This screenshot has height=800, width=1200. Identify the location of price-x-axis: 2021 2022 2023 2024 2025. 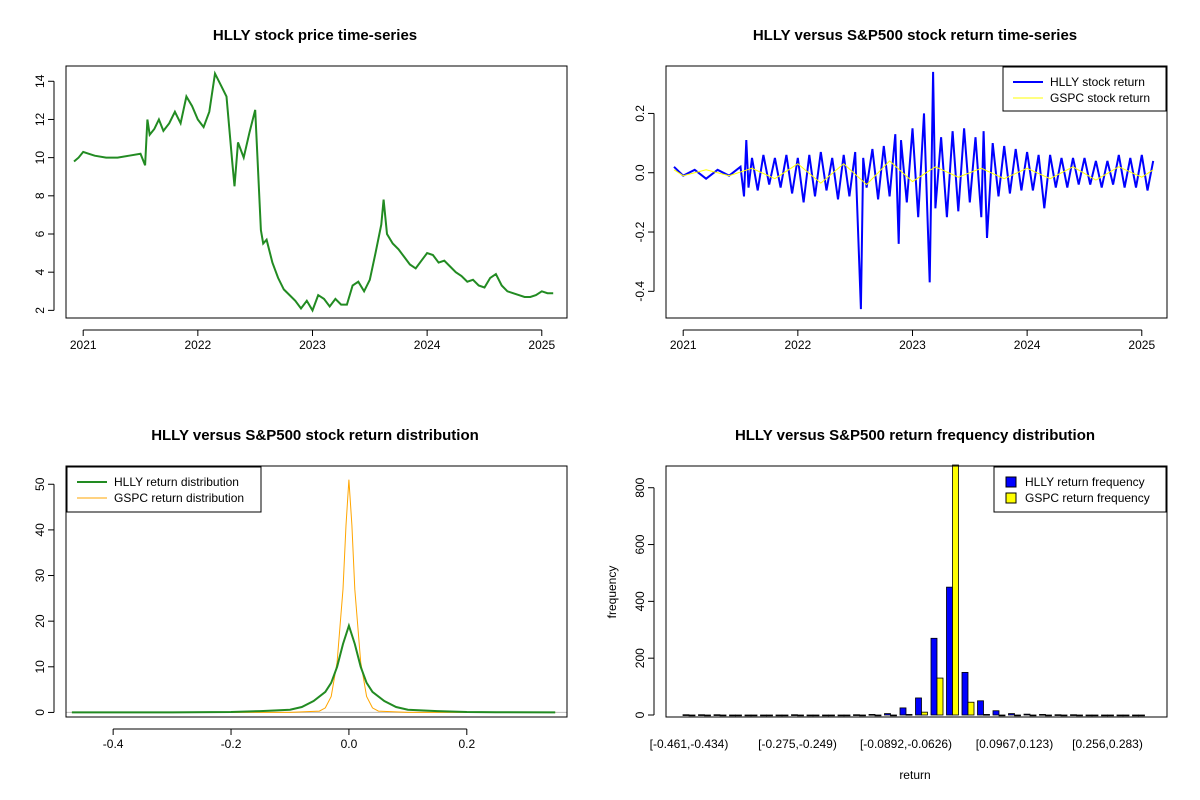
(312, 340).